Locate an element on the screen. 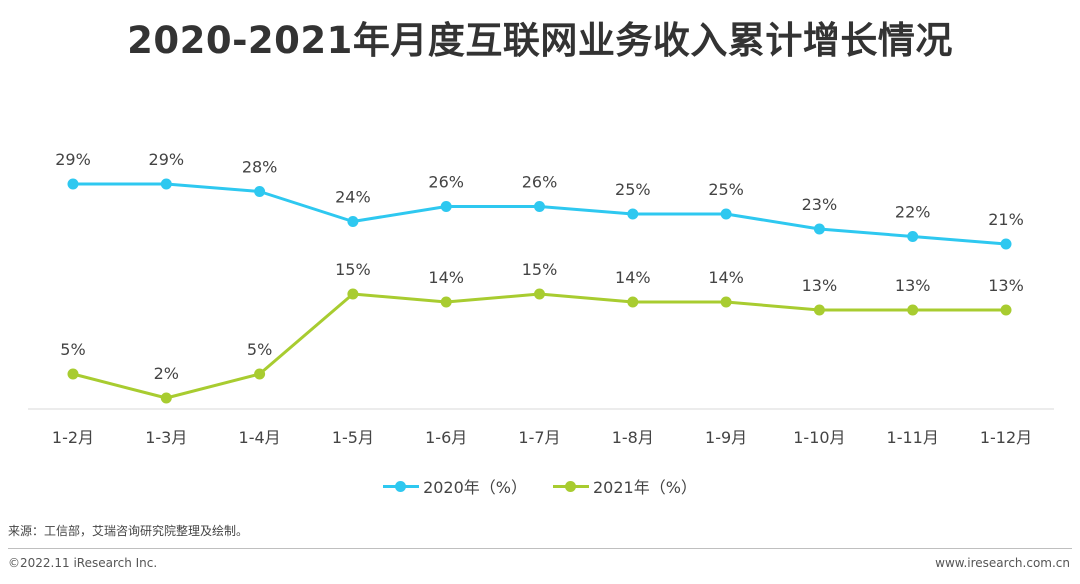 This screenshot has height=584, width=1080. legend-swatch-2020 is located at coordinates (401, 486).